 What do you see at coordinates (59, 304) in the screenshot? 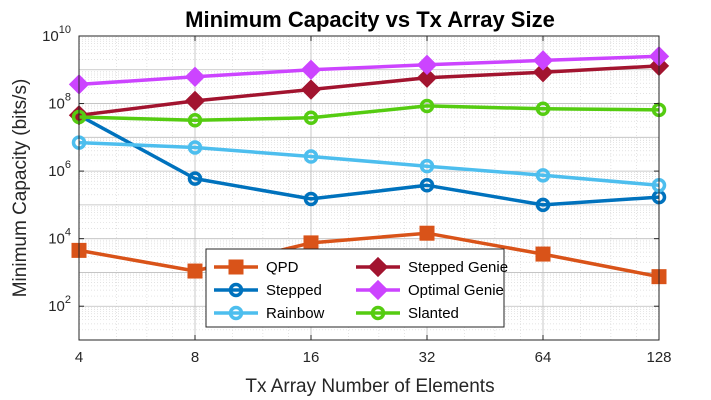
I see `y-tick-label: 10²` at bounding box center [59, 304].